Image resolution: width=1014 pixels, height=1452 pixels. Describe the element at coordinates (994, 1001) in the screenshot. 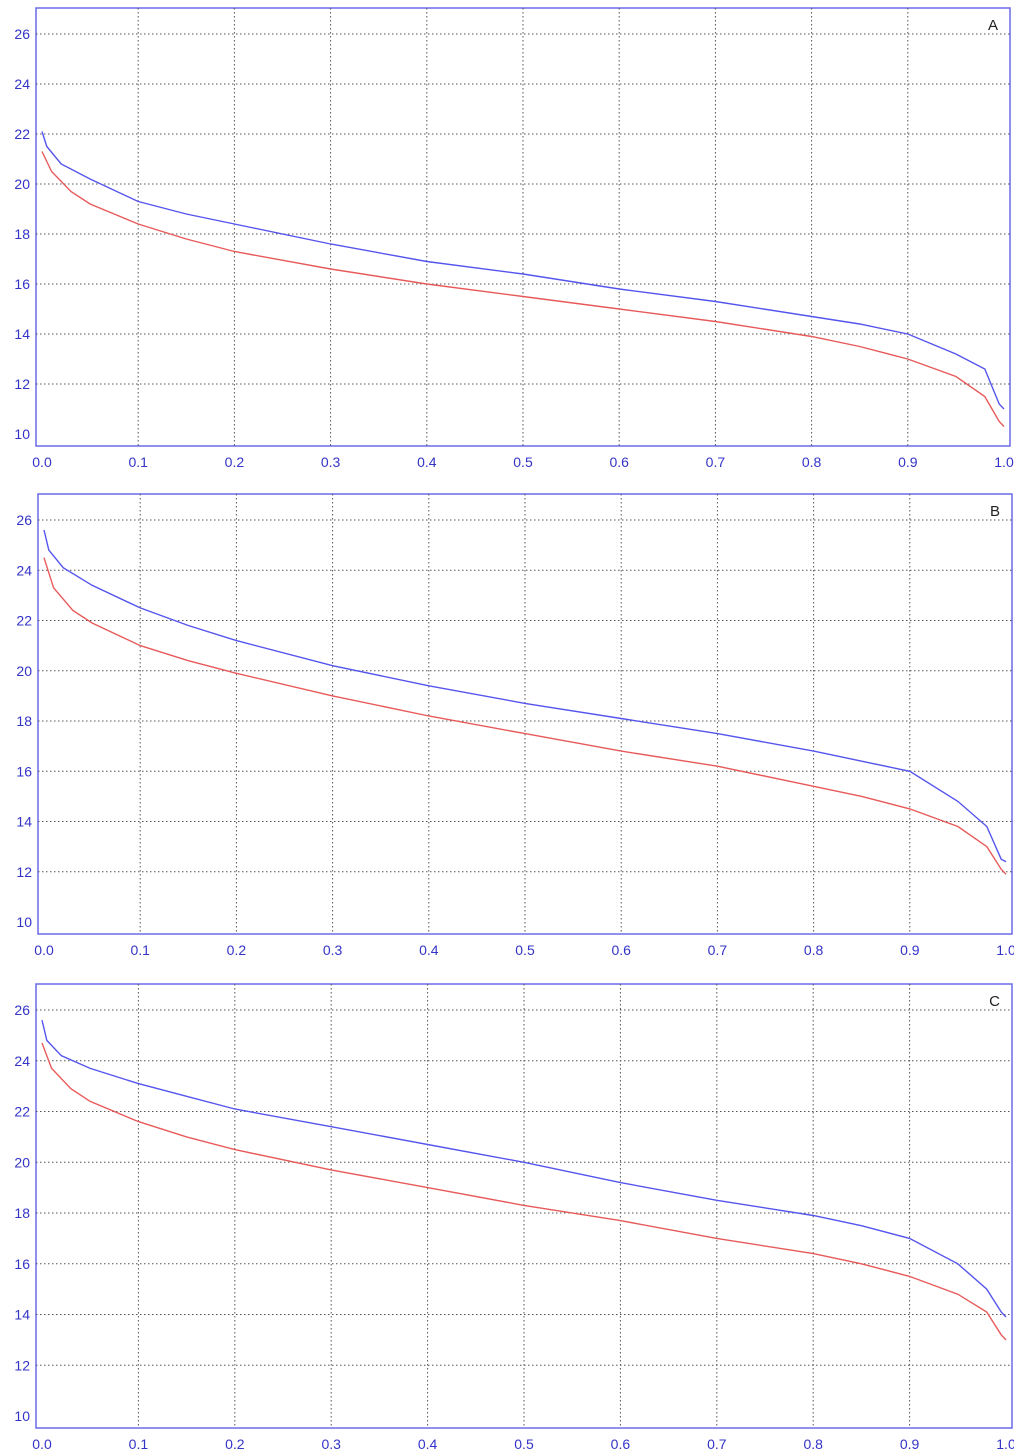

I see `panel-label: C` at that location.